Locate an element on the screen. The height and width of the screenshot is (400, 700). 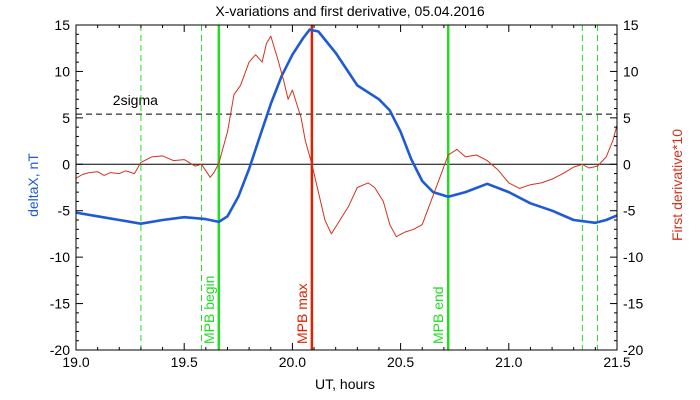
y-tick-label-left: -15 is located at coordinates (60, 304).